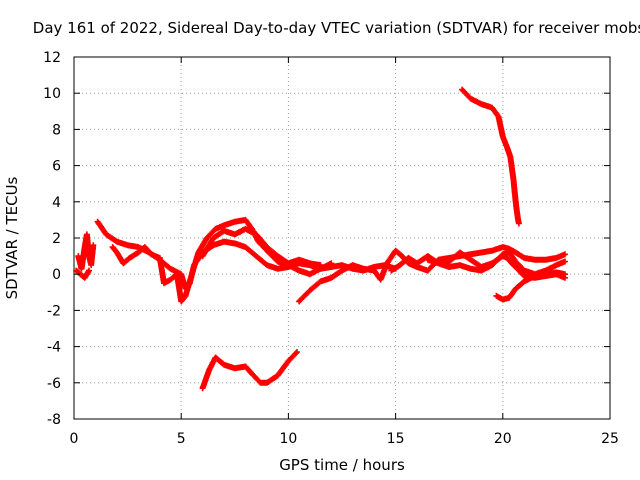 This screenshot has width=640, height=480. I want to click on x-tick-label: 15, so click(396, 439).